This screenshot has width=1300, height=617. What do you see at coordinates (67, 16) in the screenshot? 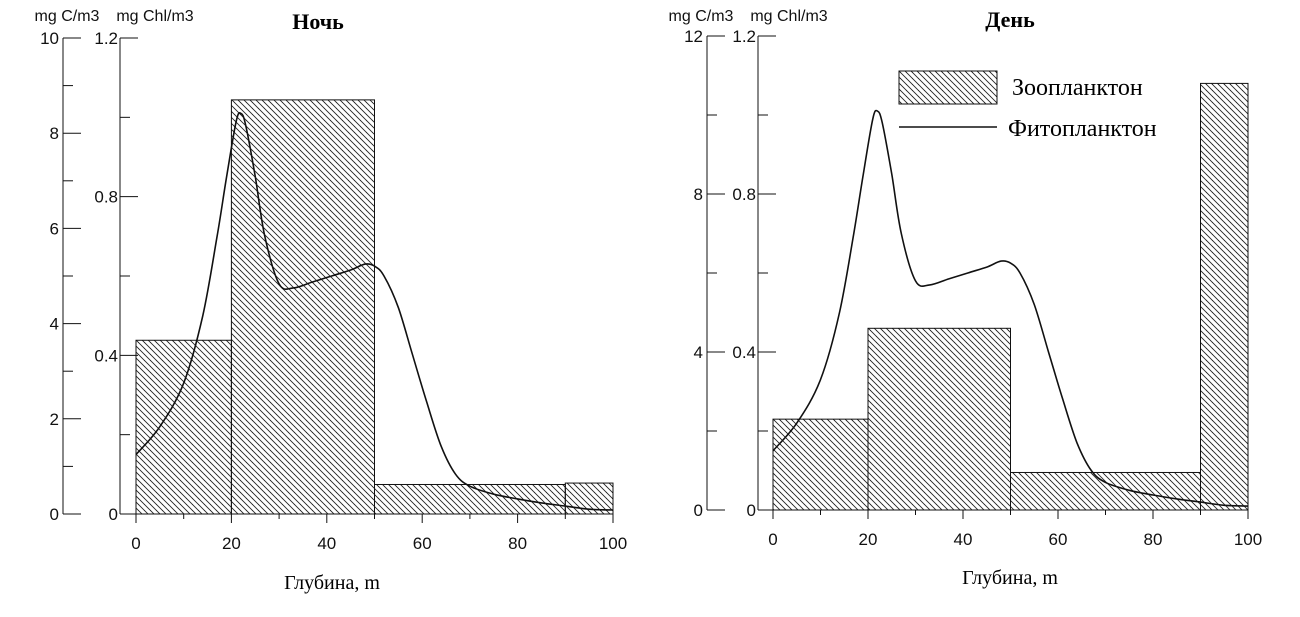
I see `night-left-axis-unit: mg C/m3` at bounding box center [67, 16].